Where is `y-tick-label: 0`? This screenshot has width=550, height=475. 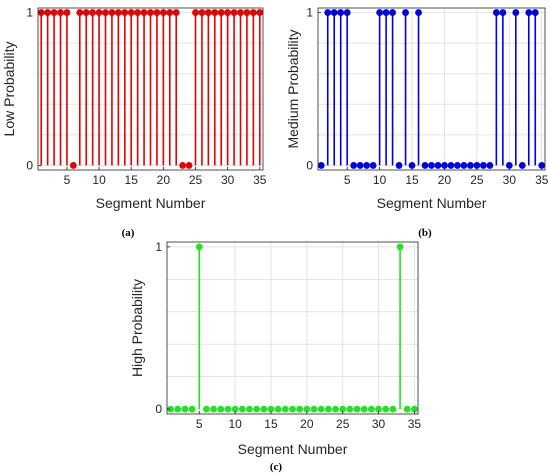 y-tick-label: 0 is located at coordinates (29, 165).